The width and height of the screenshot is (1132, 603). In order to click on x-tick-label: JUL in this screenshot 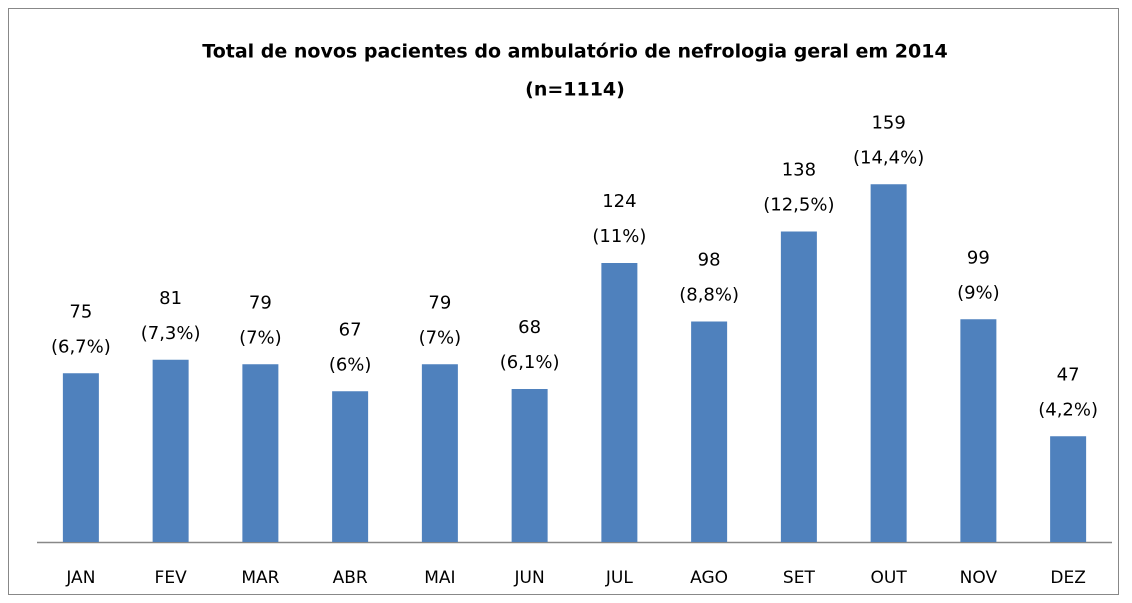, I will do `click(619, 578)`.